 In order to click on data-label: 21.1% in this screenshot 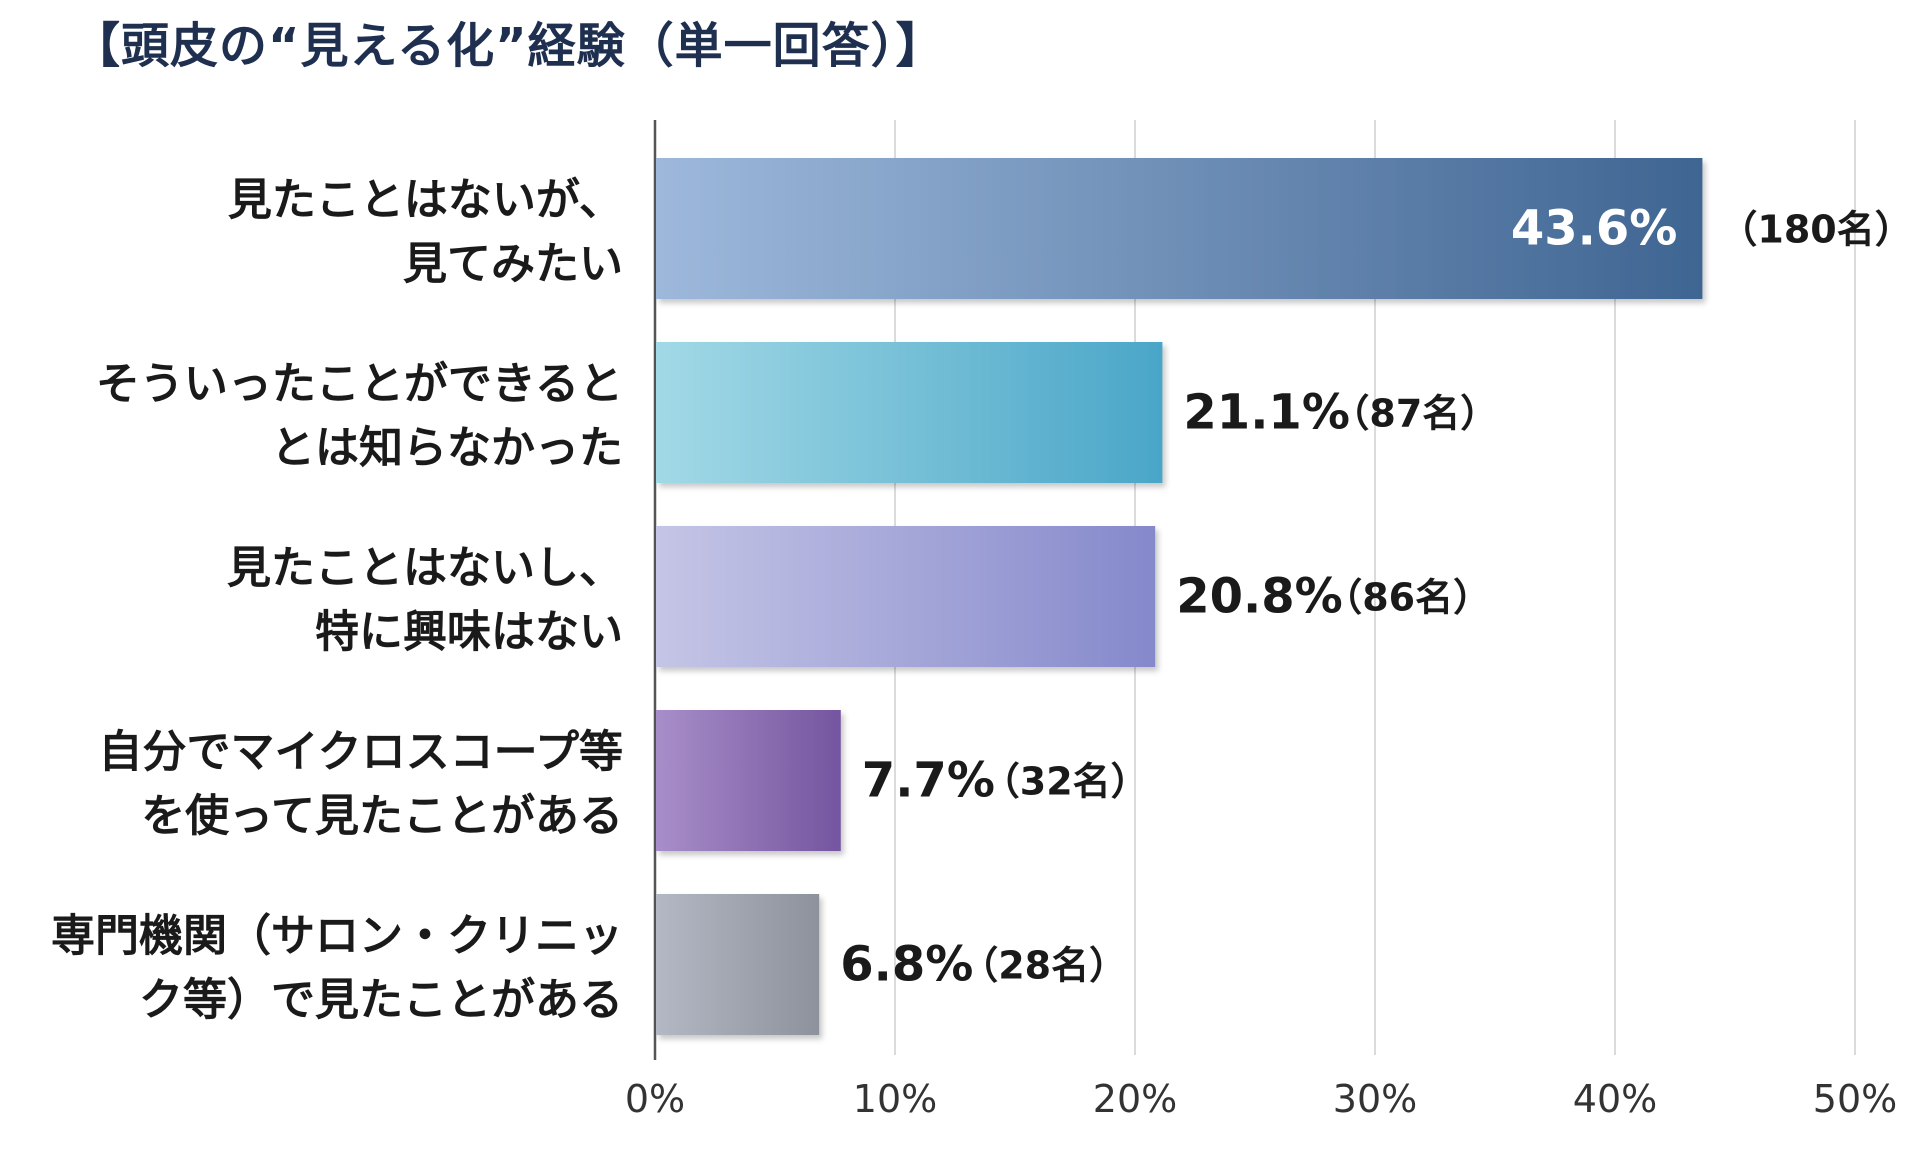, I will do `click(1266, 413)`.